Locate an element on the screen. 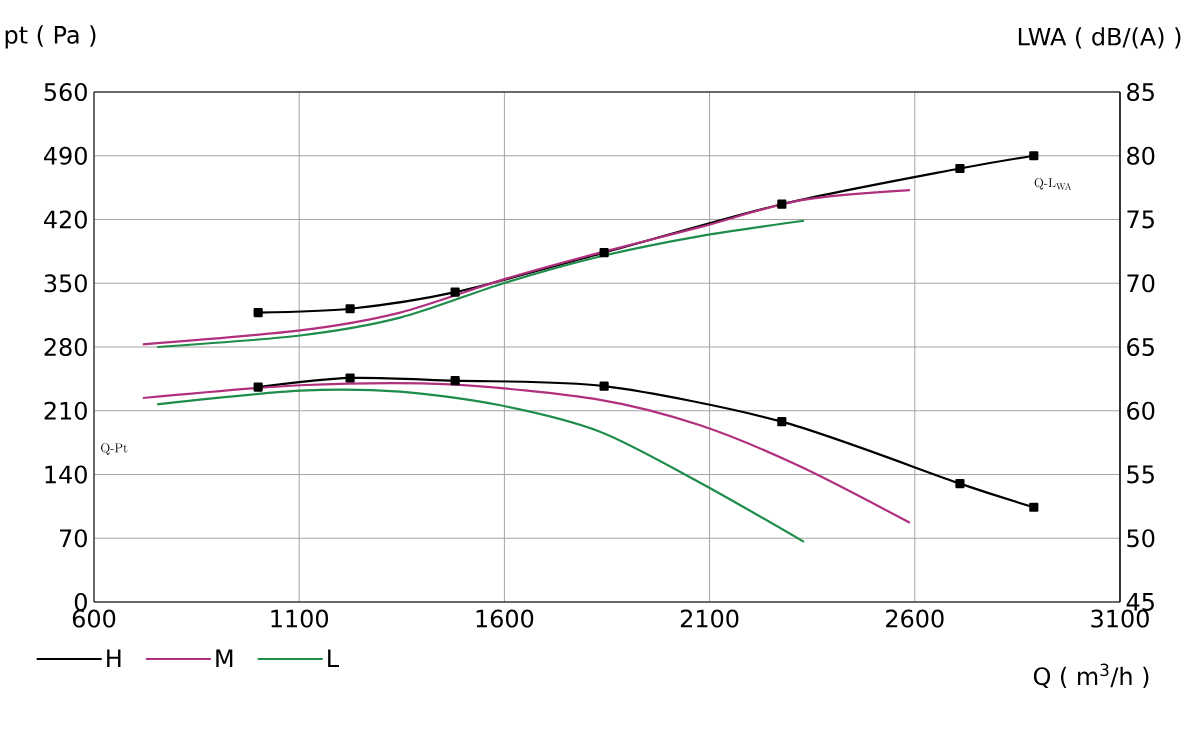  annotation: Q-Pt is located at coordinates (114, 449).